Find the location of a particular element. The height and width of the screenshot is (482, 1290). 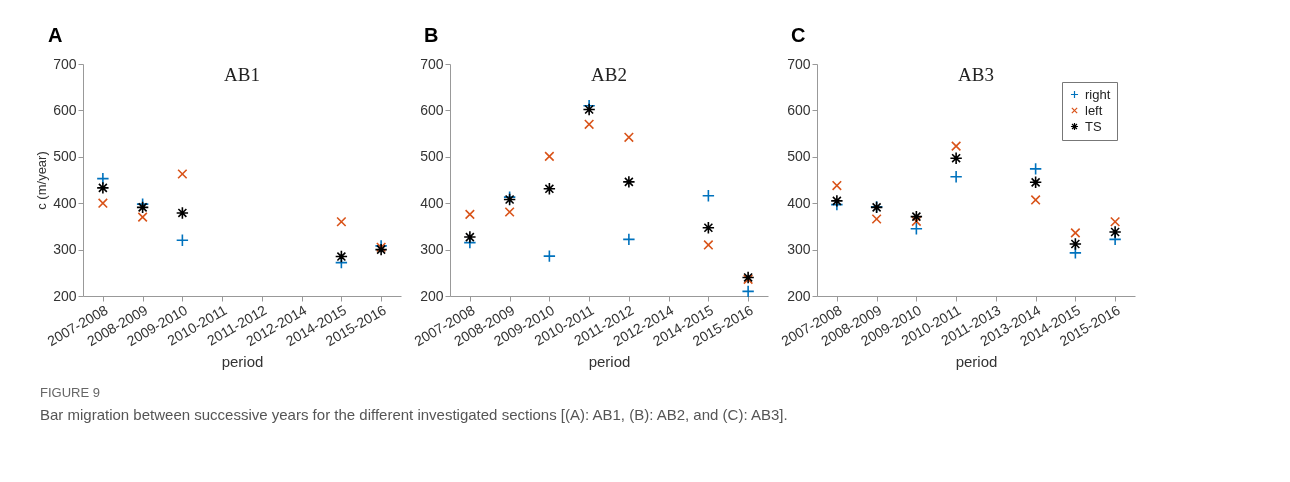

legend-label: left is located at coordinates (1094, 110).